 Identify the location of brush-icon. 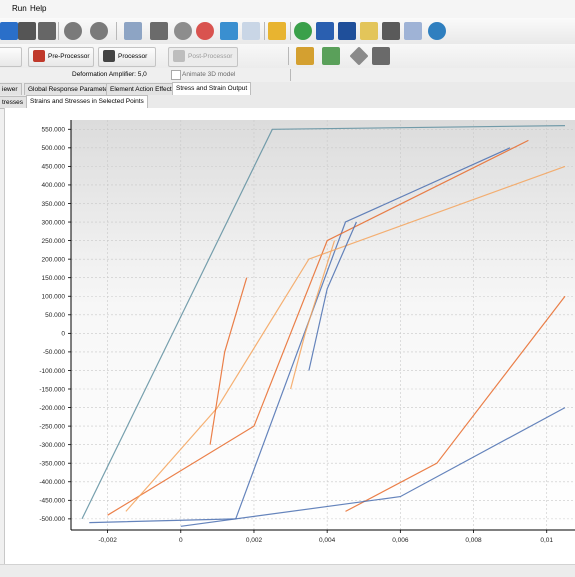
(277, 31).